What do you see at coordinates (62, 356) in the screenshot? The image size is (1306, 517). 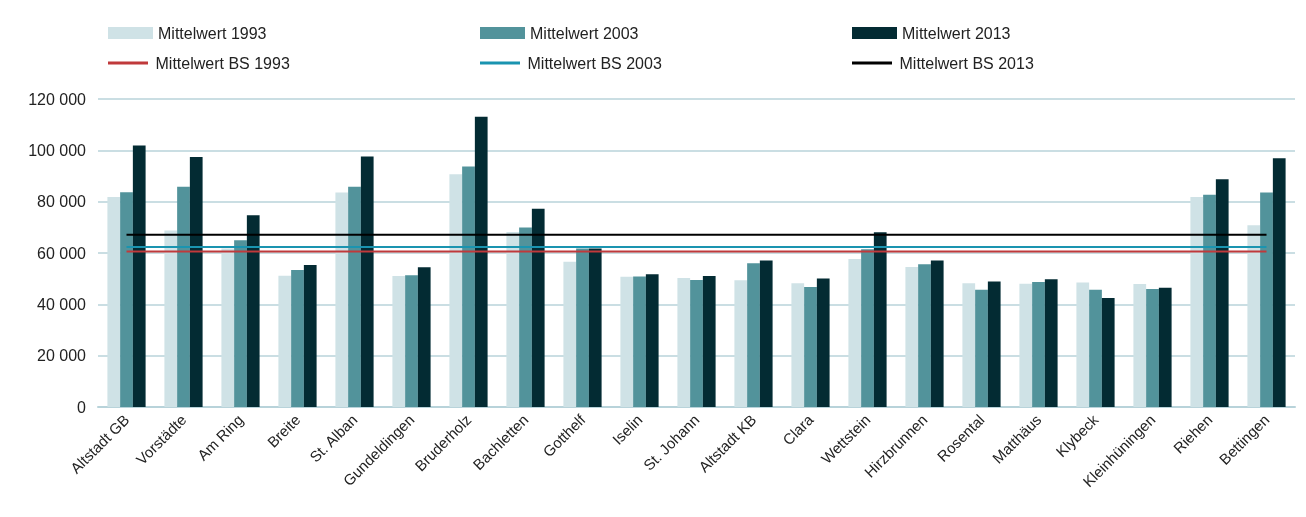 I see `y-tick-label: 20 000` at bounding box center [62, 356].